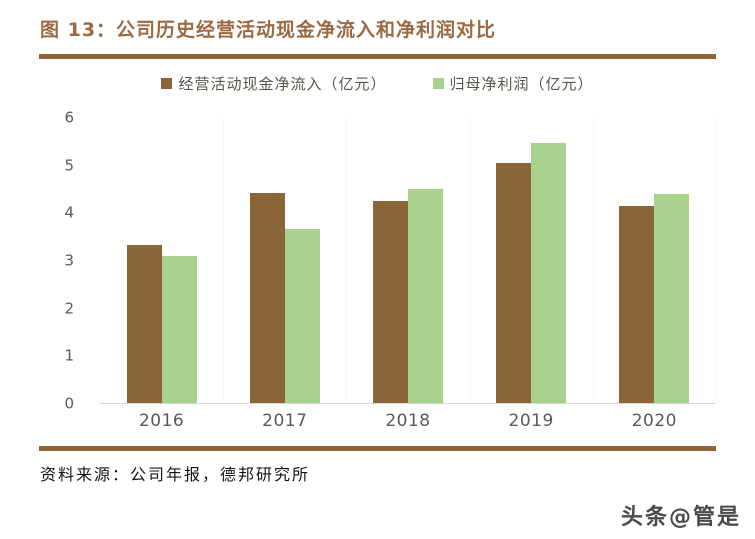 The width and height of the screenshot is (755, 539). I want to click on legend-swatch-green-icon, so click(438, 83).